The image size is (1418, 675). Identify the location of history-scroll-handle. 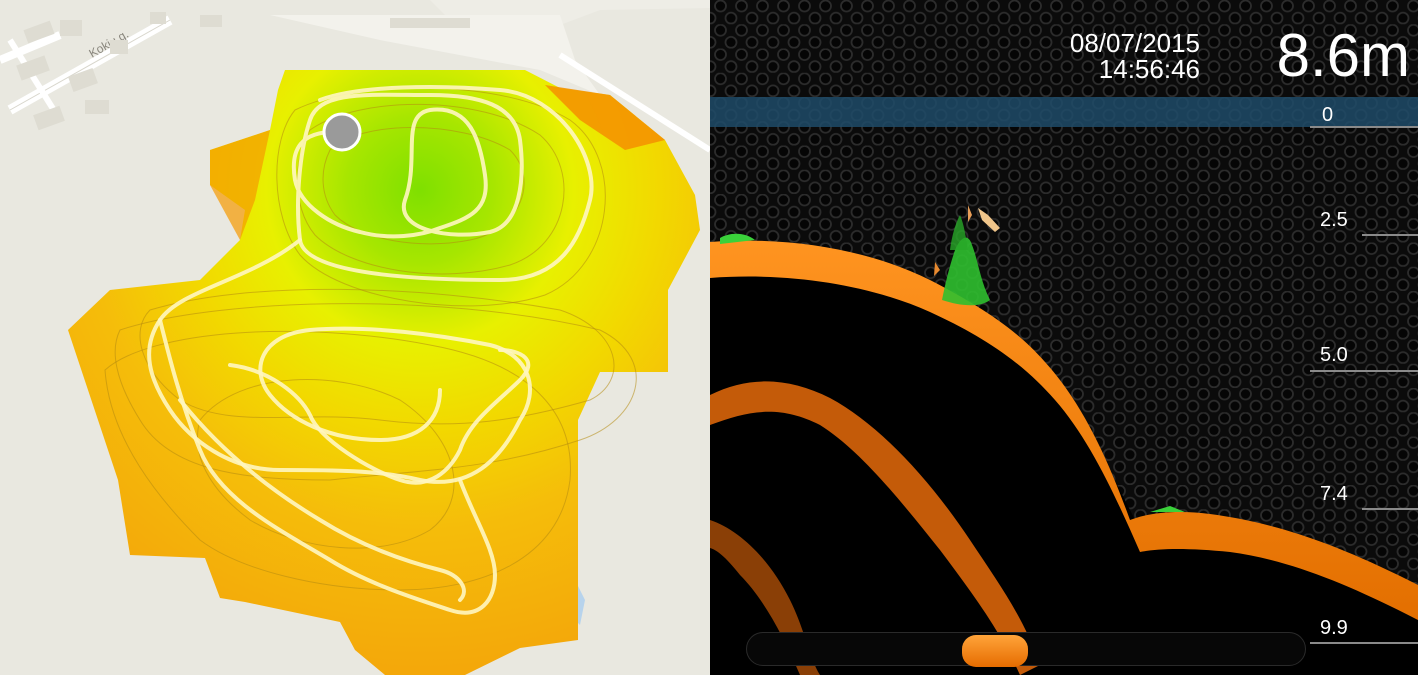
(995, 651).